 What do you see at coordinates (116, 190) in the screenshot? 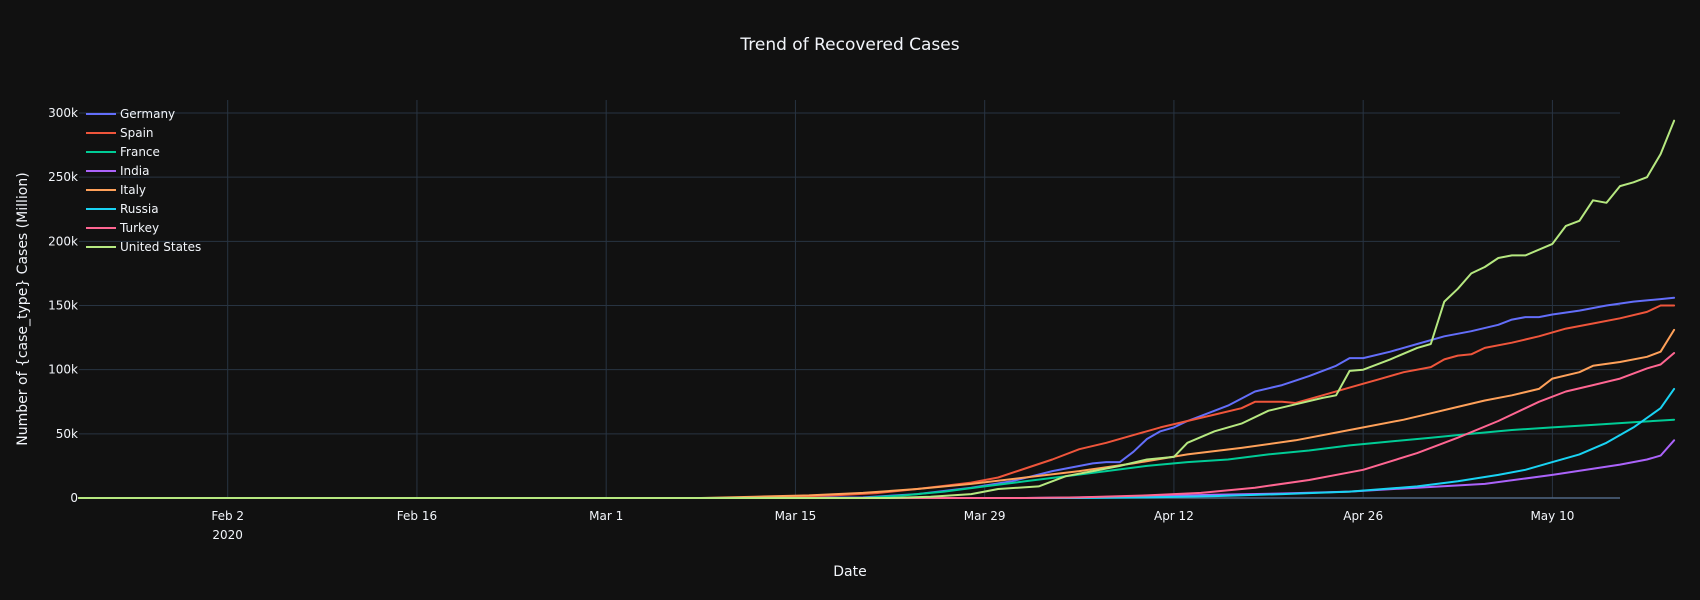
I see `legend-item-italy: Italy` at bounding box center [116, 190].